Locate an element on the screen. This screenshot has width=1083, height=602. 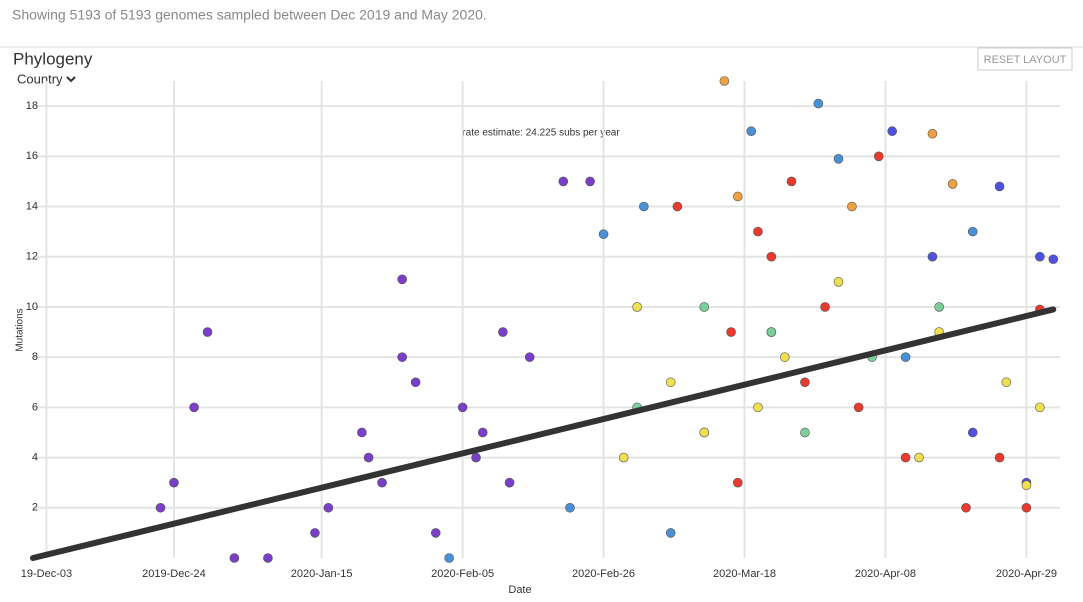
x-tick-label: 2020-Feb-26 is located at coordinates (603, 574).